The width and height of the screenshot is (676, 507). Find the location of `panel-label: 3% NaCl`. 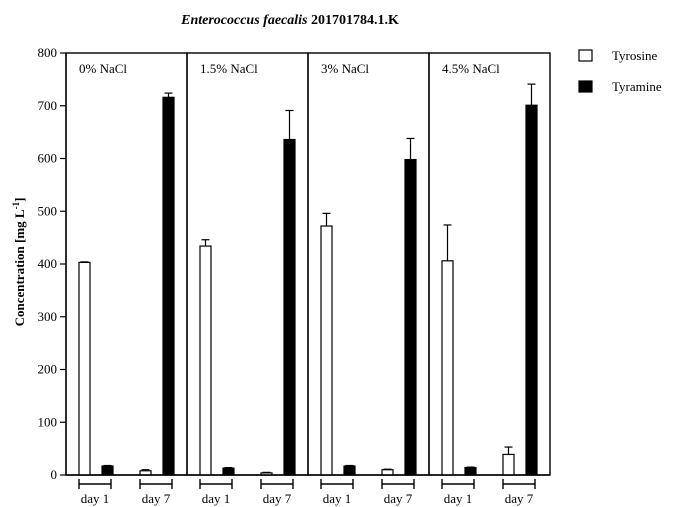

panel-label: 3% NaCl is located at coordinates (345, 68).